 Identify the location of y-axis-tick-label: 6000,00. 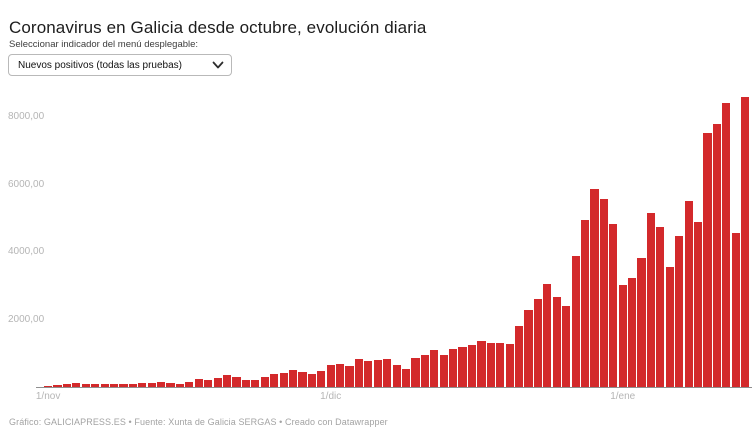
(26, 184).